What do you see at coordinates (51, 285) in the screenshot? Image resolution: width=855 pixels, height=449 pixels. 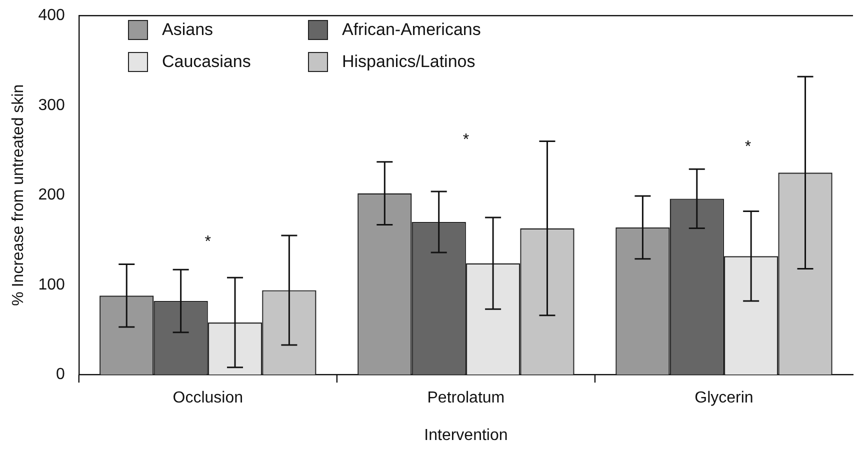 I see `y-tick-label: 100` at bounding box center [51, 285].